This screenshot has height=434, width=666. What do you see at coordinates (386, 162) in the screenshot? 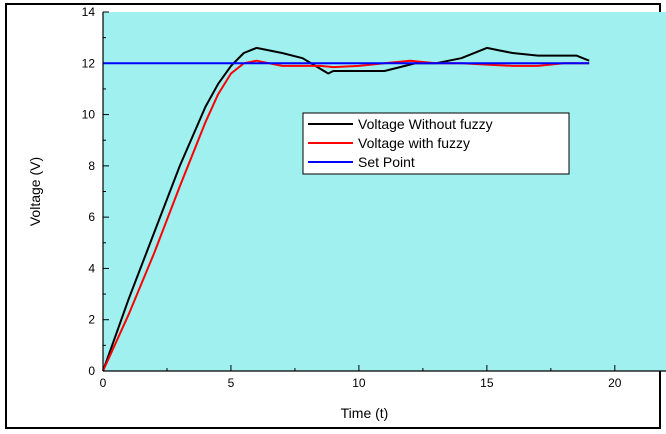
I see `legend-label-set-point: Set Point` at bounding box center [386, 162].